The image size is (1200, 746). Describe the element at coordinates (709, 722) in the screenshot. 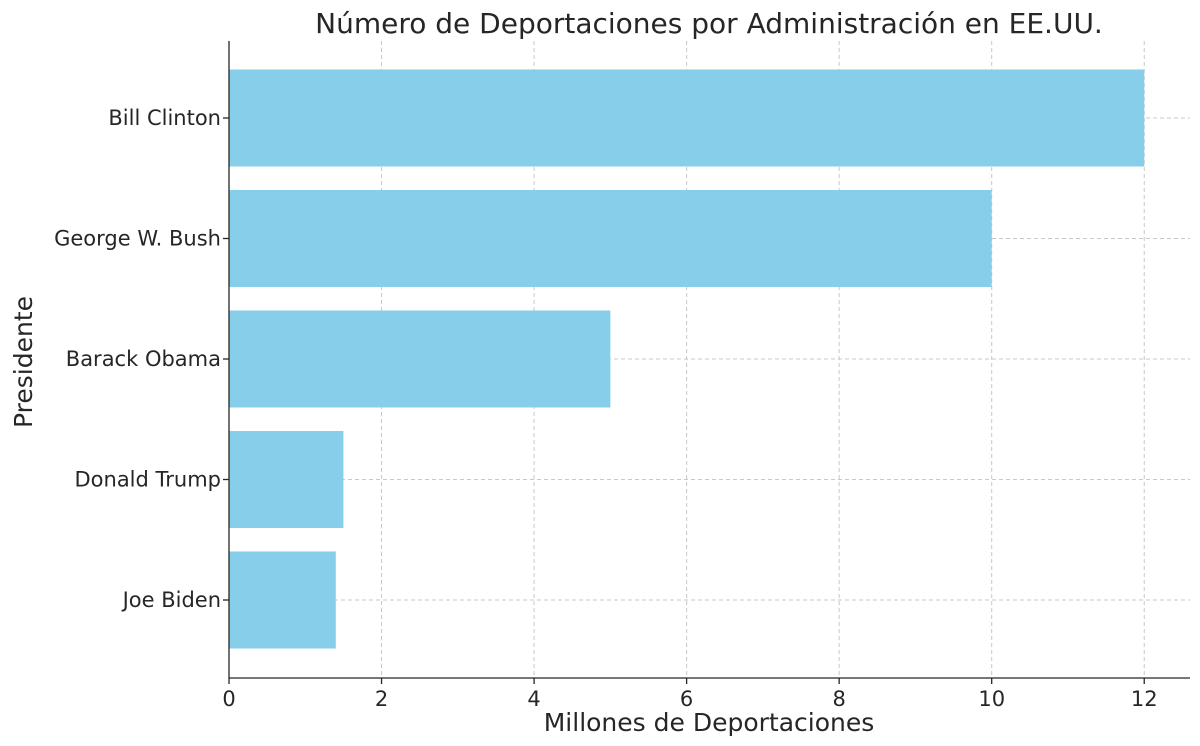

I see `x-axis-label: Millones de Deportaciones` at that location.